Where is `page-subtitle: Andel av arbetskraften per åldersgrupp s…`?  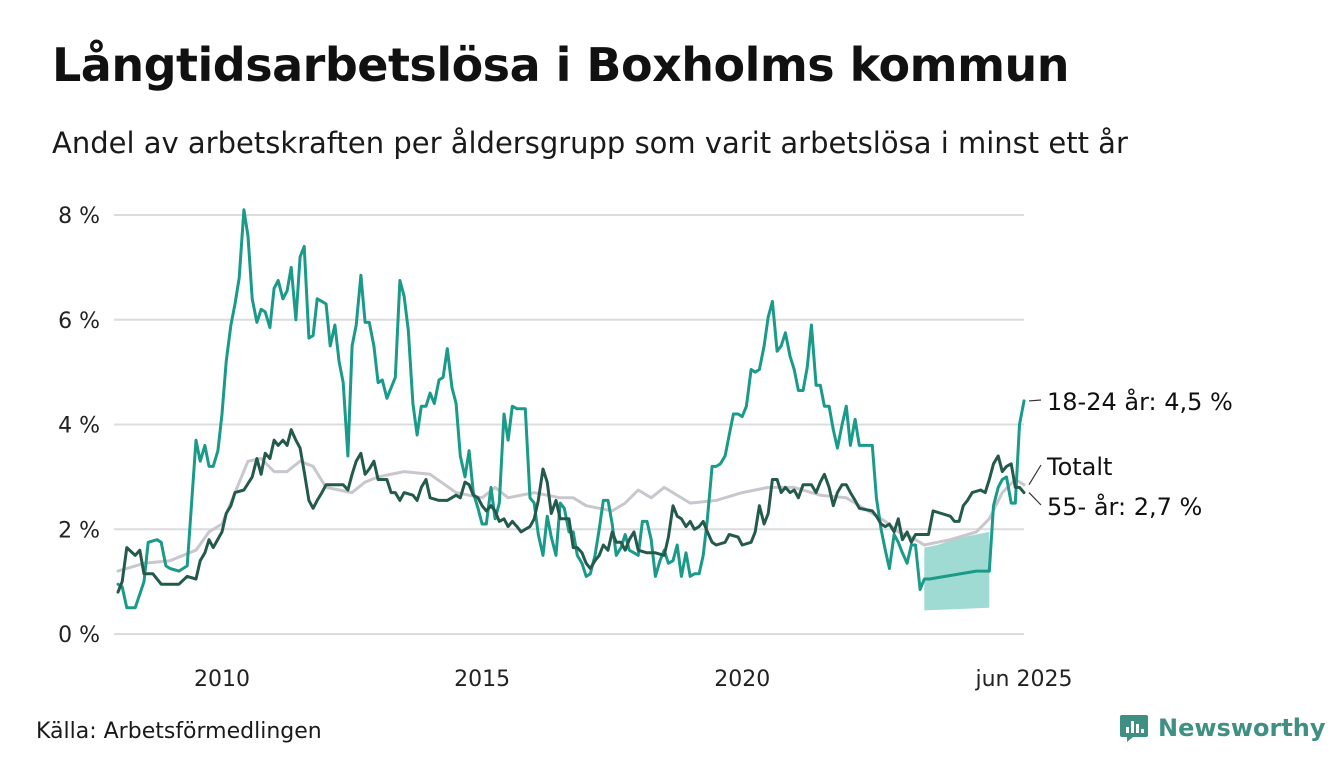
page-subtitle: Andel av arbetskraften per åldersgrupp s… is located at coordinates (590, 143).